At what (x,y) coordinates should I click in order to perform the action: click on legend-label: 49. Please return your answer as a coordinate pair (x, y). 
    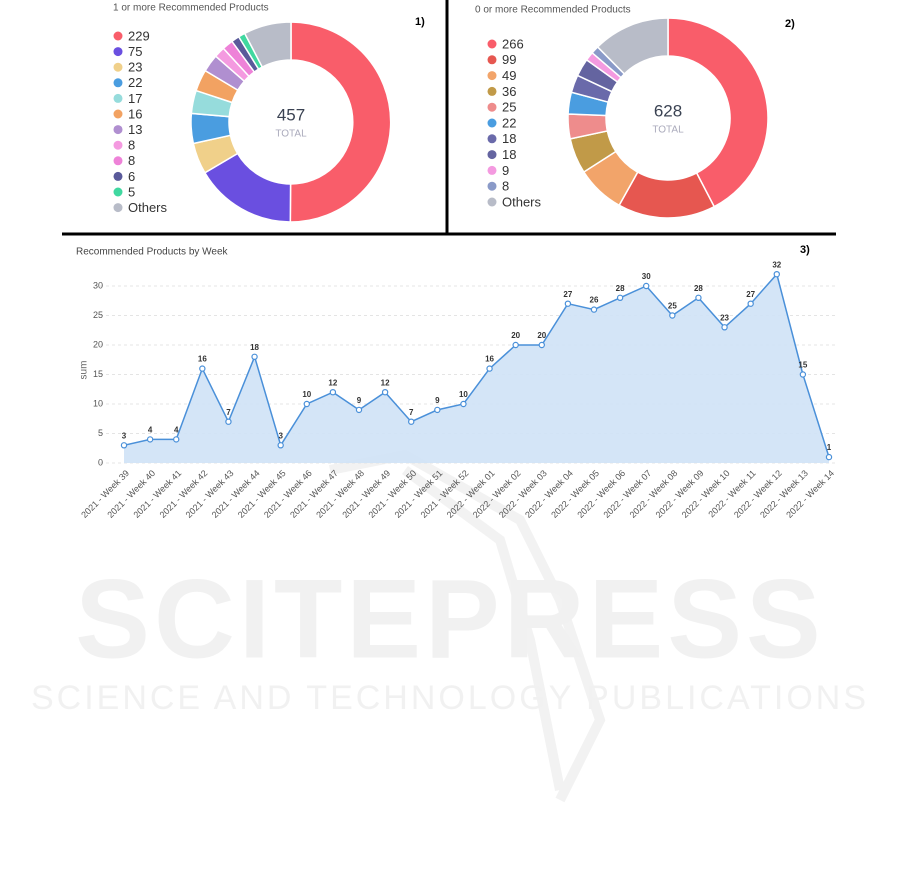
    Looking at the image, I should click on (509, 75).